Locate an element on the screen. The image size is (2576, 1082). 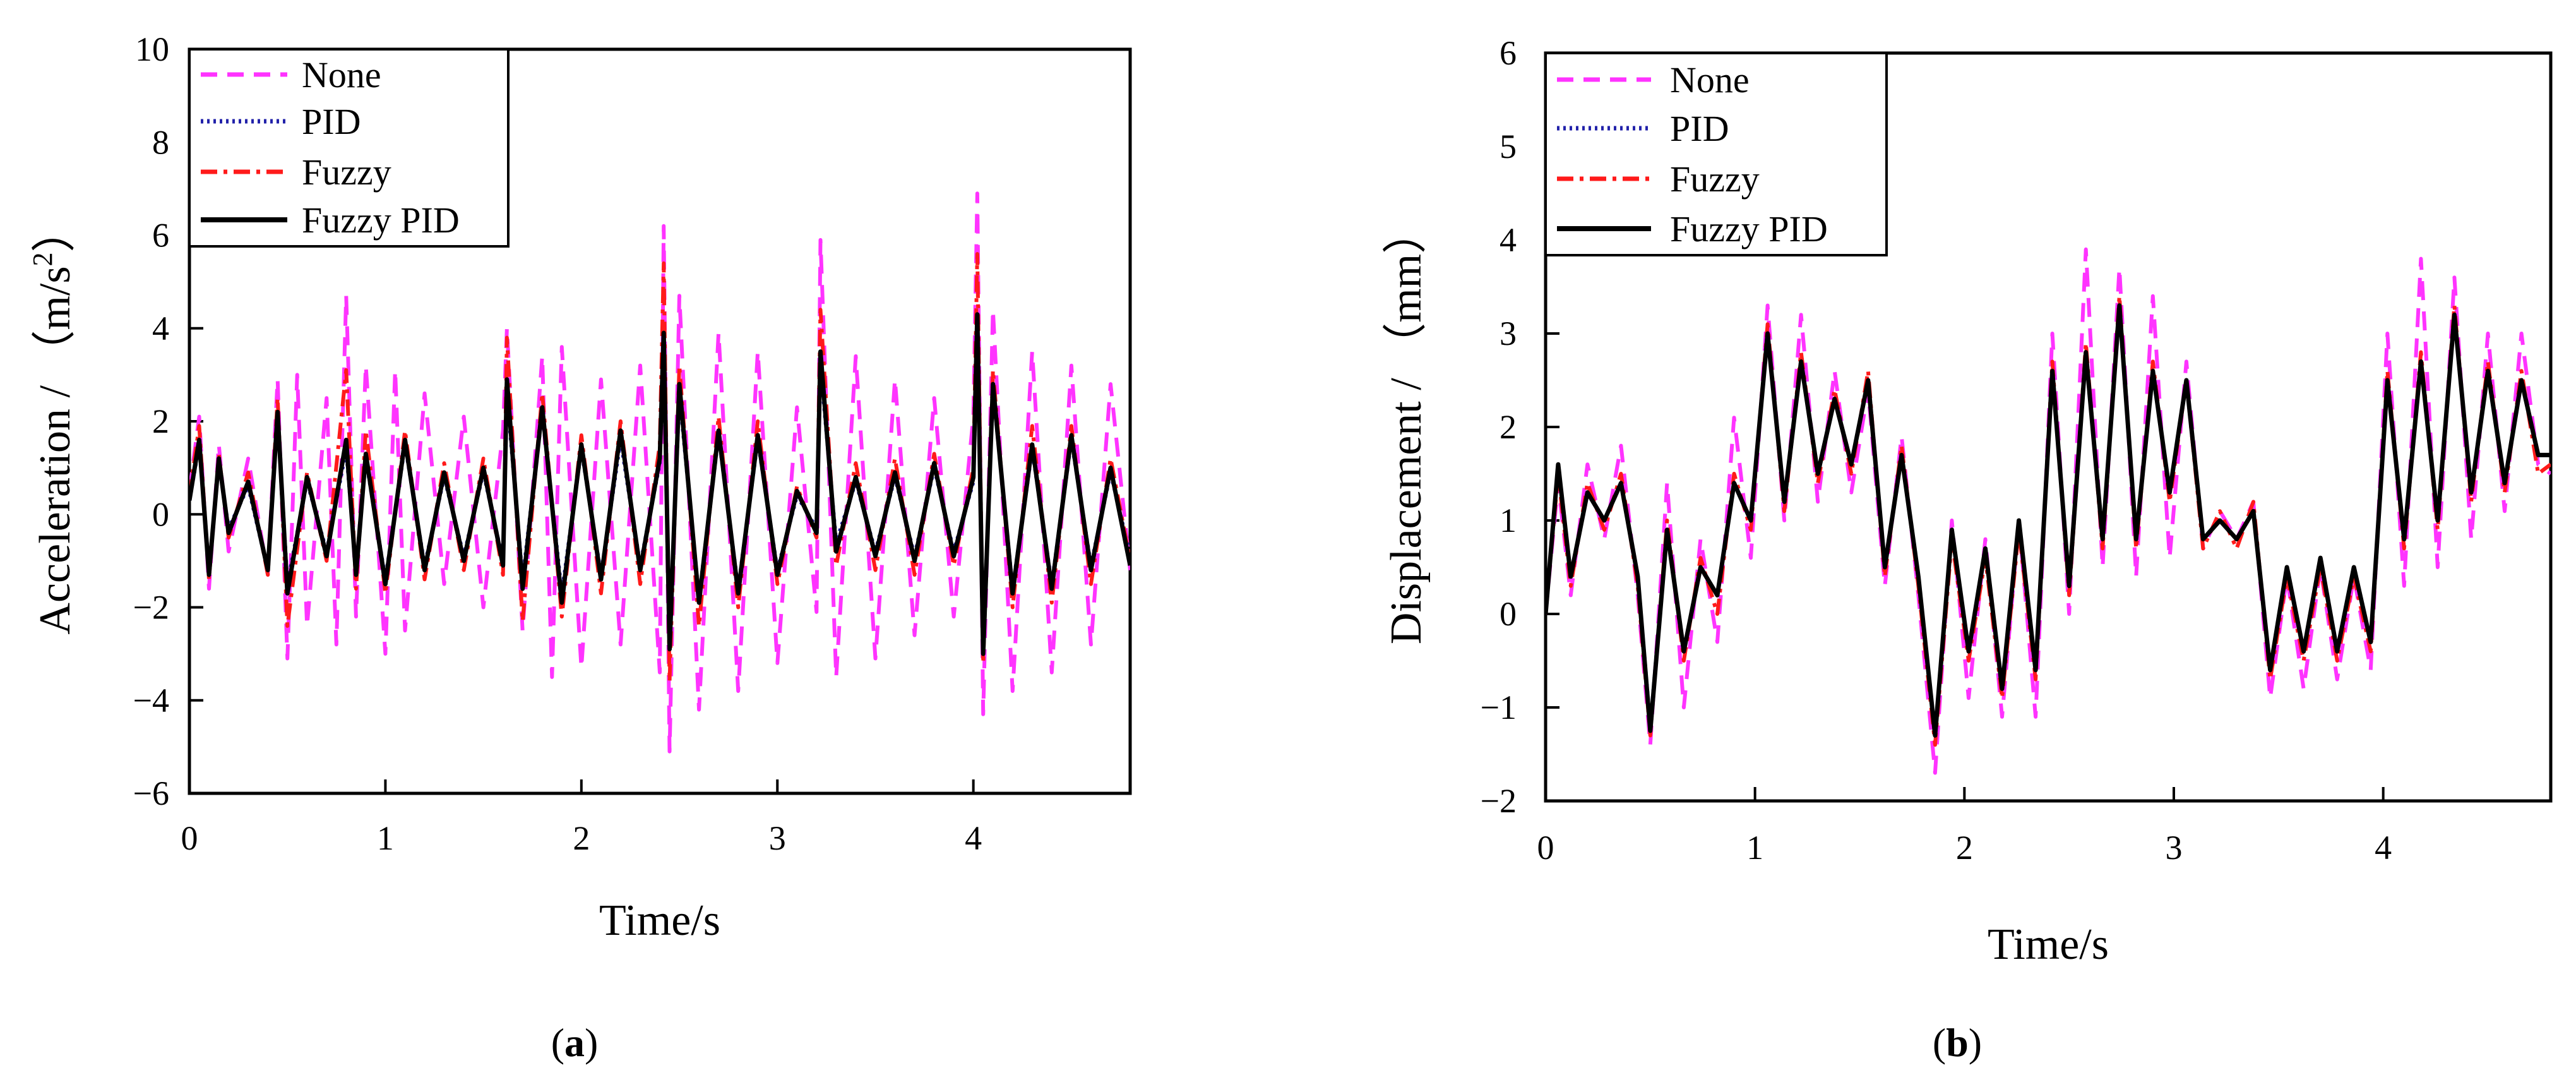
panel-a-label-letter: a is located at coordinates (574, 1042).